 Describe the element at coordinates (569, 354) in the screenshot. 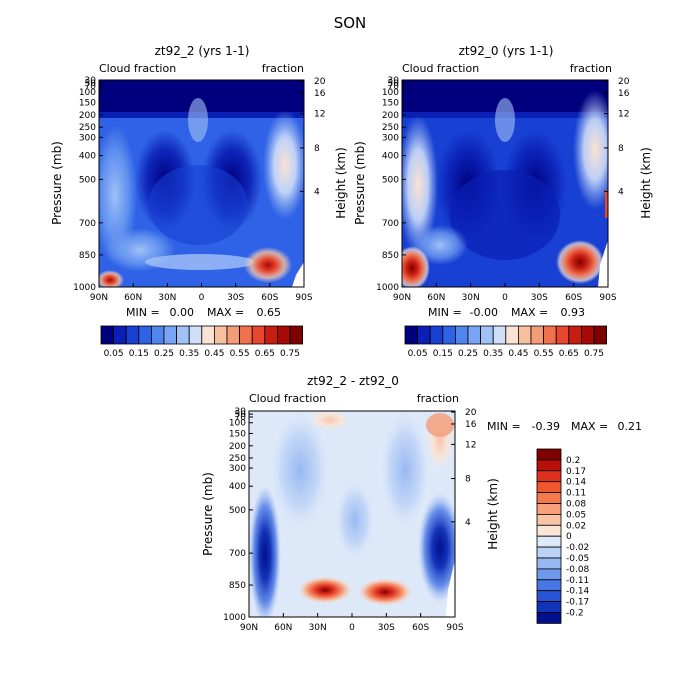

I see `colorbar-label: 0.65` at that location.